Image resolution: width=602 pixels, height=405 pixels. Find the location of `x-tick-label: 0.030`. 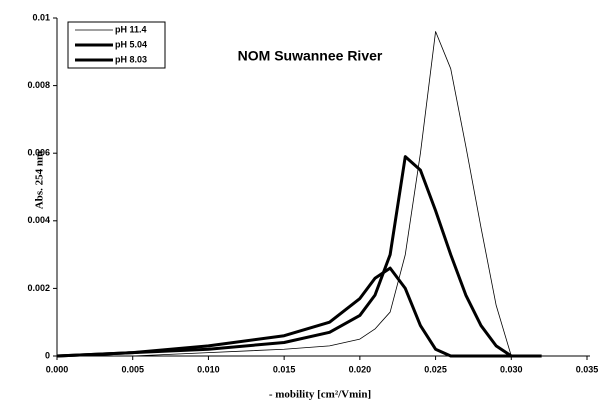

x-tick-label: 0.030 is located at coordinates (511, 369).